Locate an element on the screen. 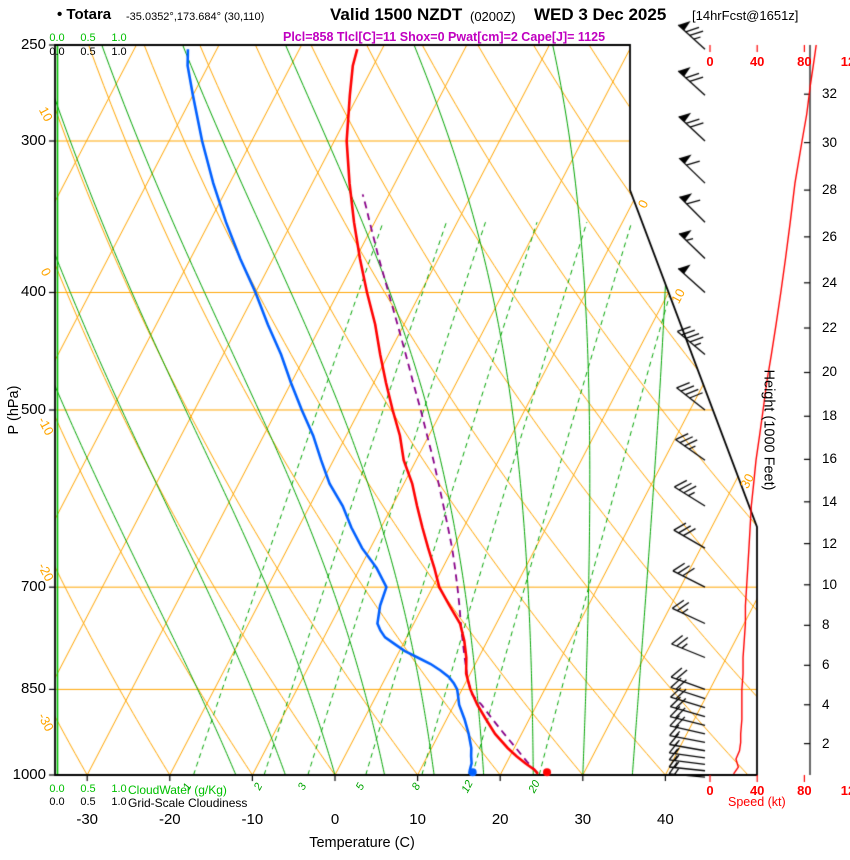  pressure-tick-label: 250 is located at coordinates (33, 44).